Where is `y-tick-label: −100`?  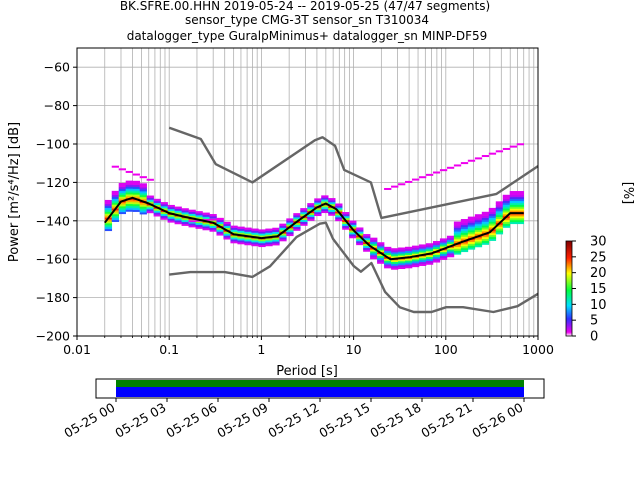
y-tick-label: −100 is located at coordinates (53, 144).